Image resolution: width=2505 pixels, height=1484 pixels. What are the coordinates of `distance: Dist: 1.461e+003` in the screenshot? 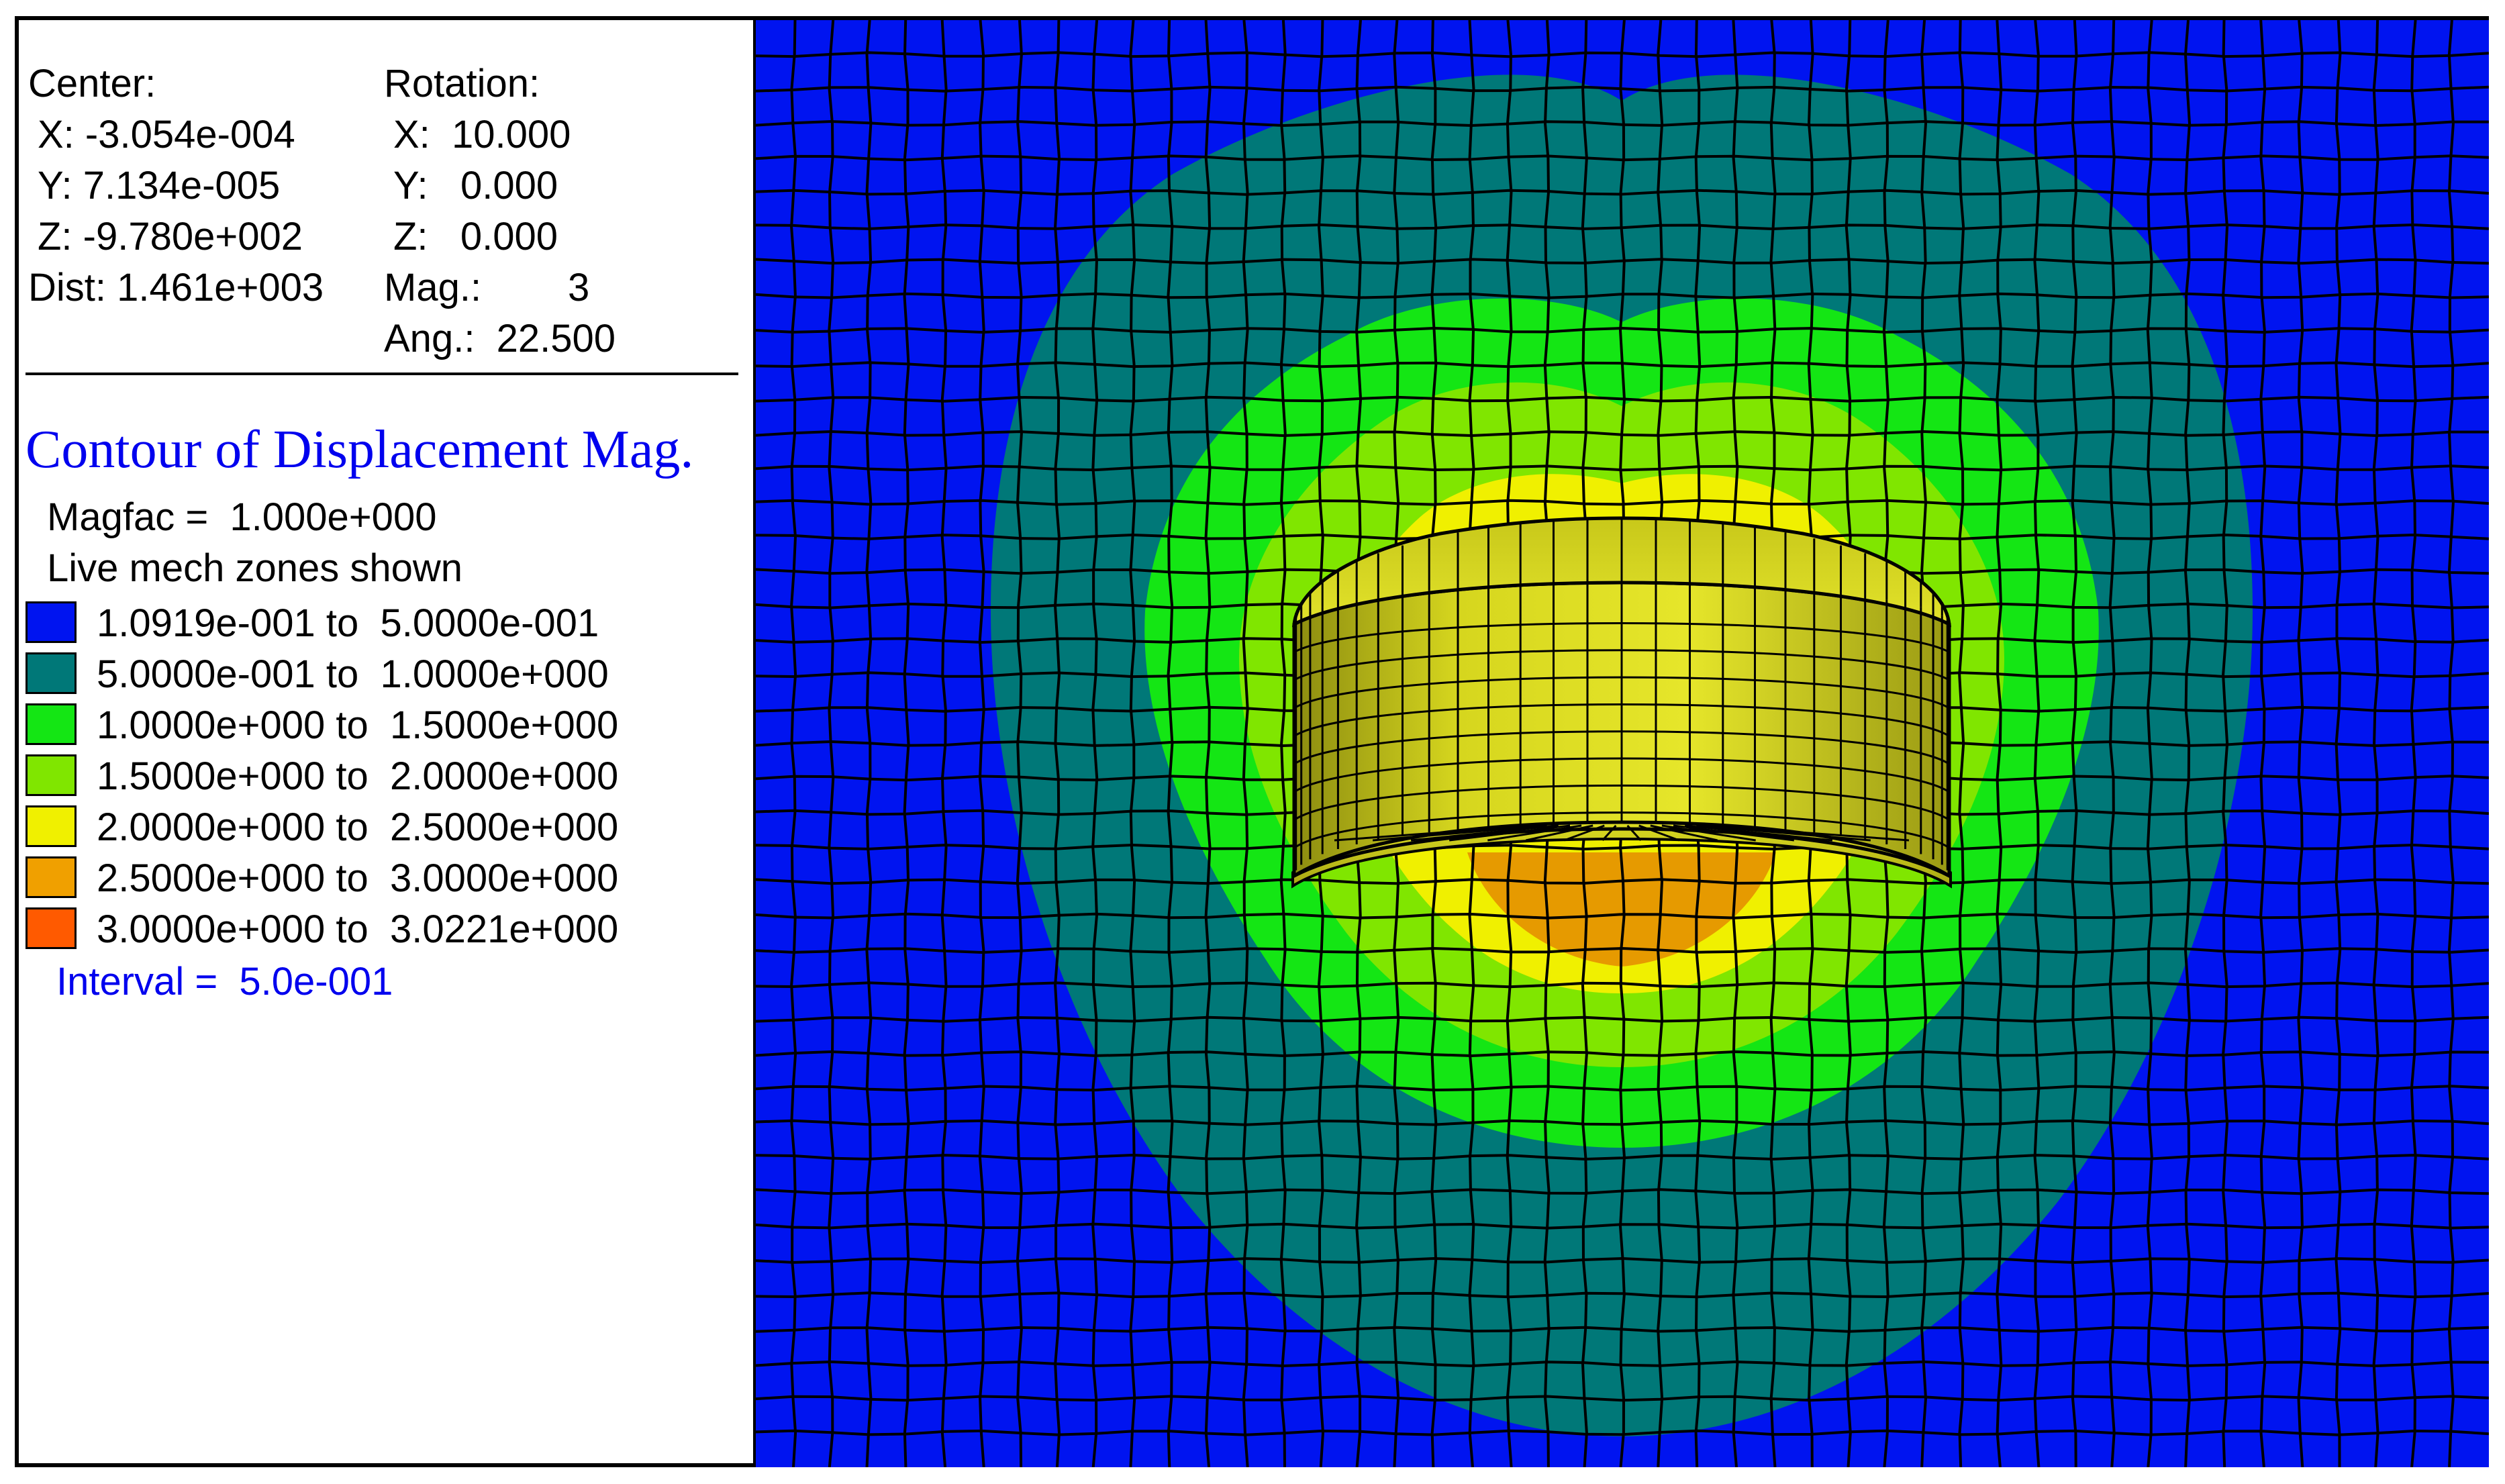 It's located at (176, 288).